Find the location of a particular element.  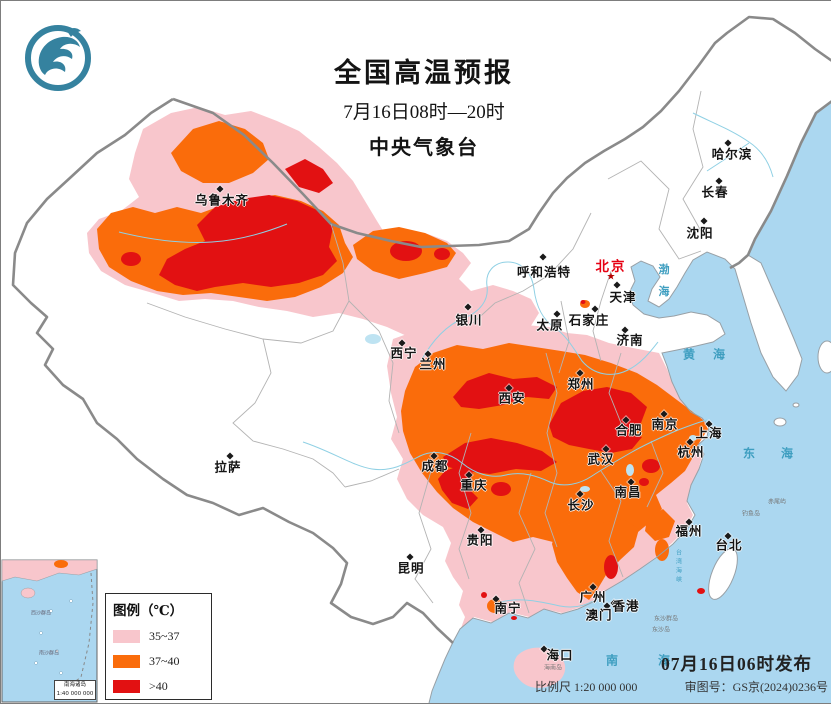

city-label-澳门: 澳门 is located at coordinates (599, 615).